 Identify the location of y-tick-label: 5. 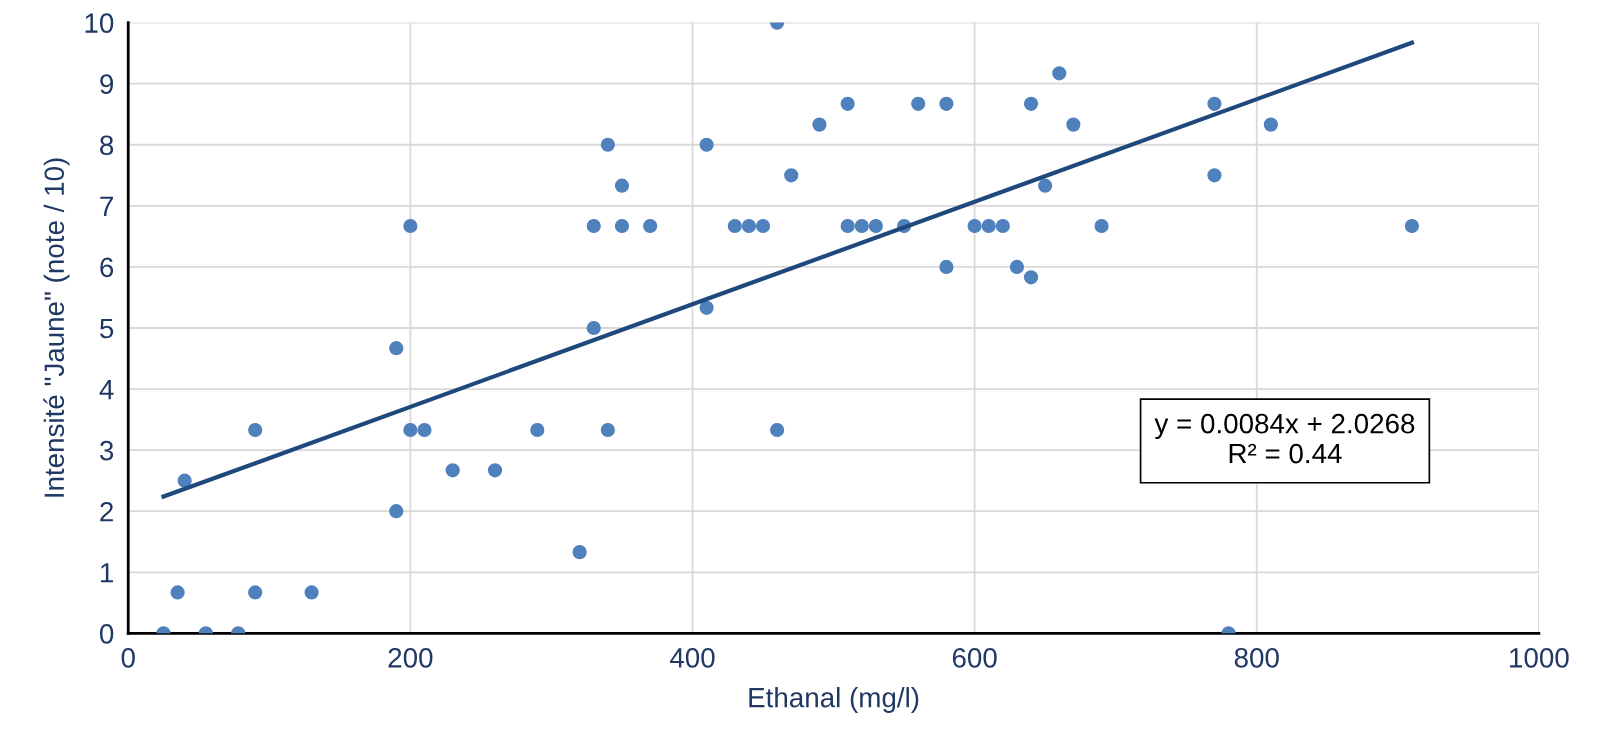
(107, 328).